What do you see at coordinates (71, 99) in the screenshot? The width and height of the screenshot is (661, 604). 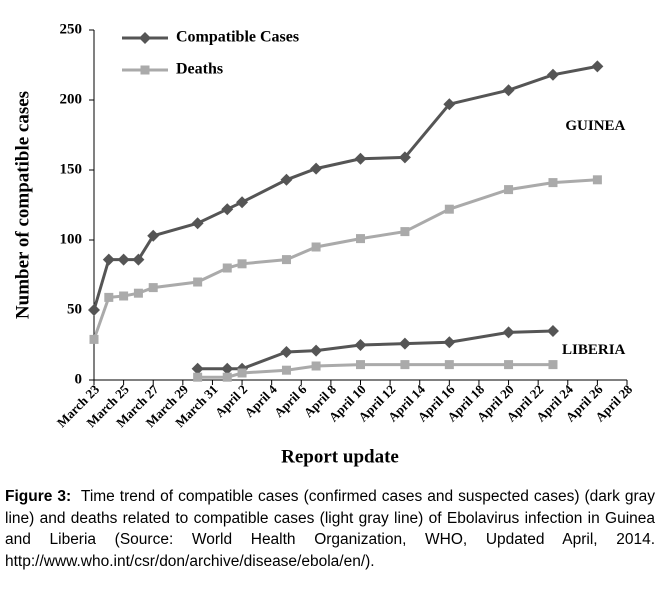 I see `y-tick-label: 200` at bounding box center [71, 99].